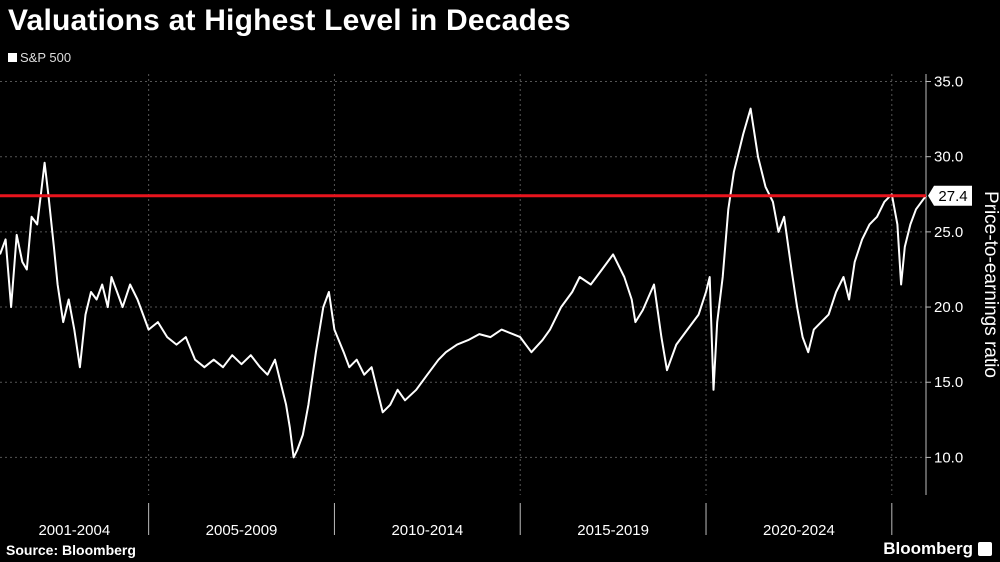  Describe the element at coordinates (990, 284) in the screenshot. I see `y-axis-title: Price-to-earnings ratio` at that location.